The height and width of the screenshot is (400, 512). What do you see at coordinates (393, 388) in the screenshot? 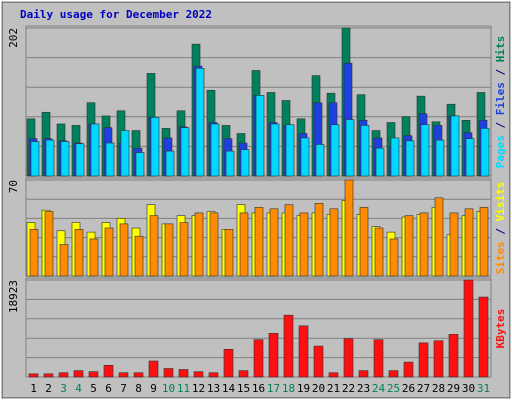
I see `x-tick-label: 25` at bounding box center [393, 388].